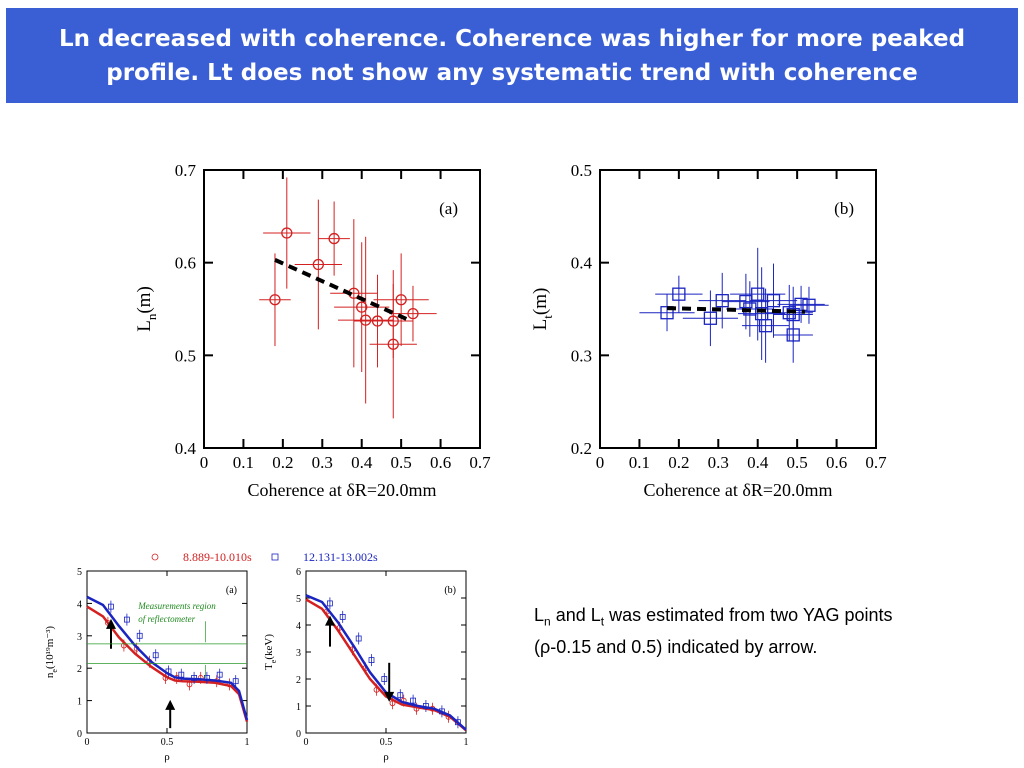 The image size is (1024, 768). What do you see at coordinates (264, 557) in the screenshot?
I see `profile-legend: 8.889-10.010s 12.131-13.002s` at bounding box center [264, 557].